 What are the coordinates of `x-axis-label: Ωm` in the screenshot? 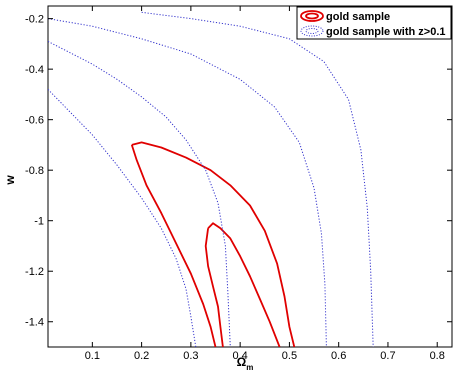 It's located at (245, 363).